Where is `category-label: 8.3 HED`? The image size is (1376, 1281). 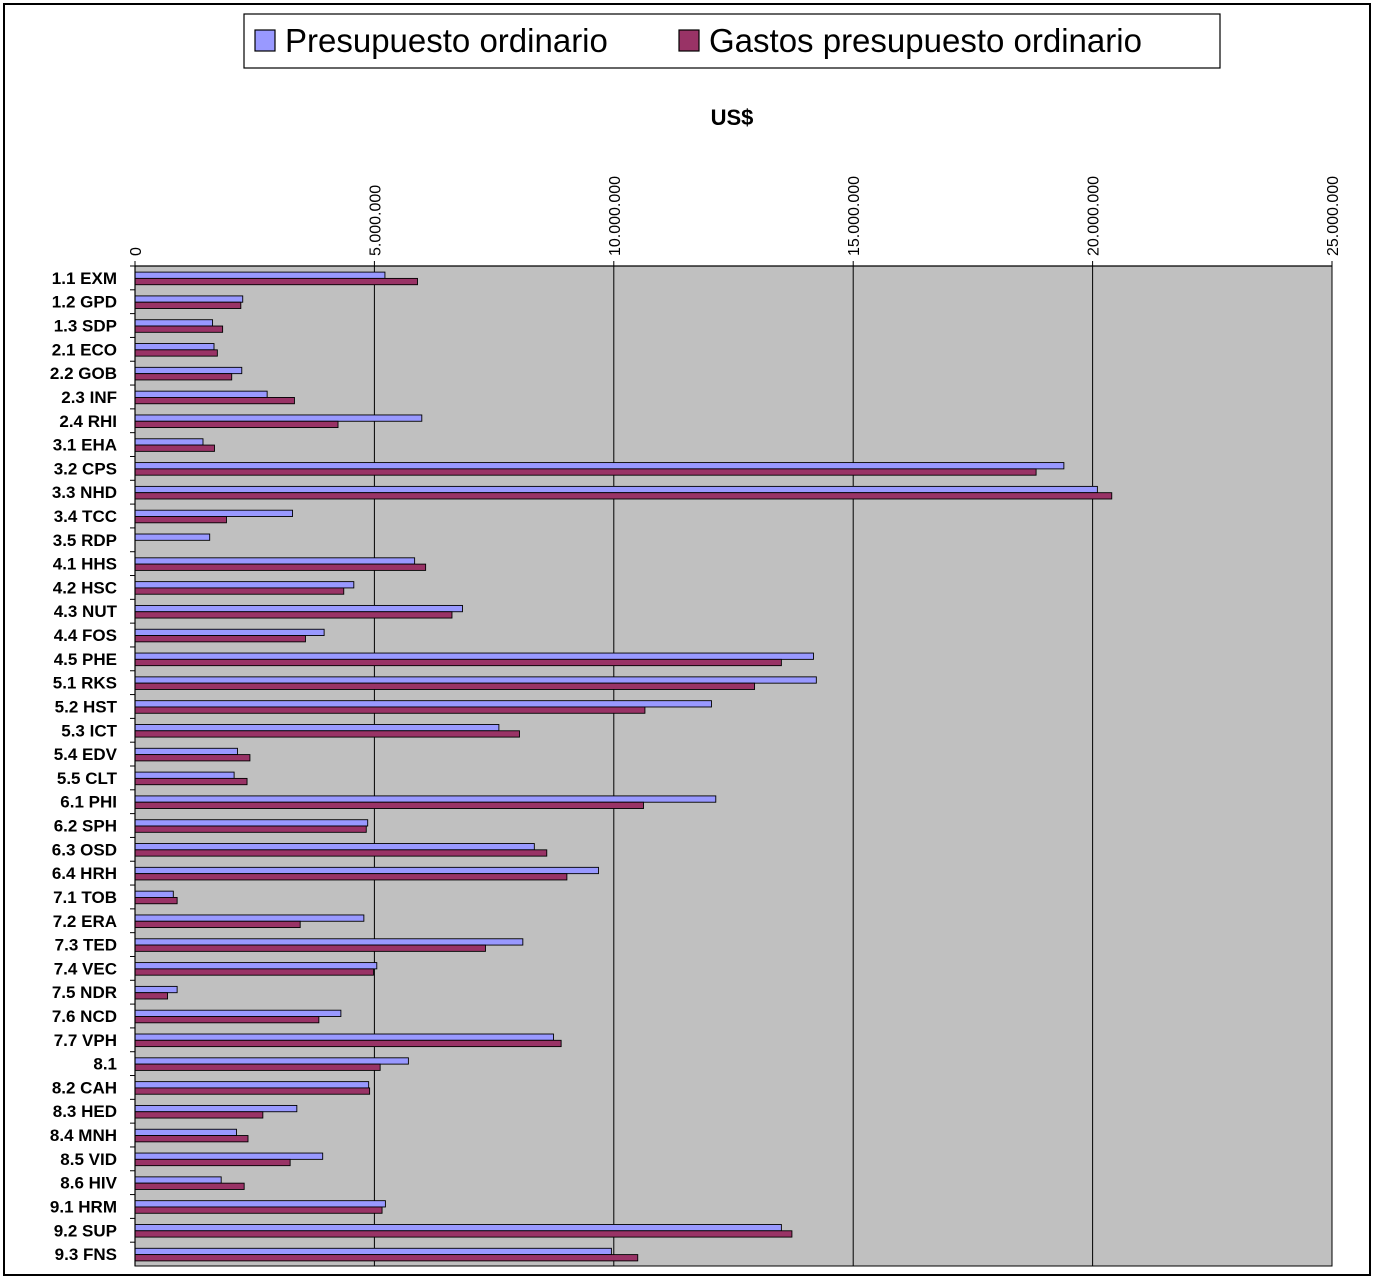
category-label: 8.3 HED is located at coordinates (85, 1111).